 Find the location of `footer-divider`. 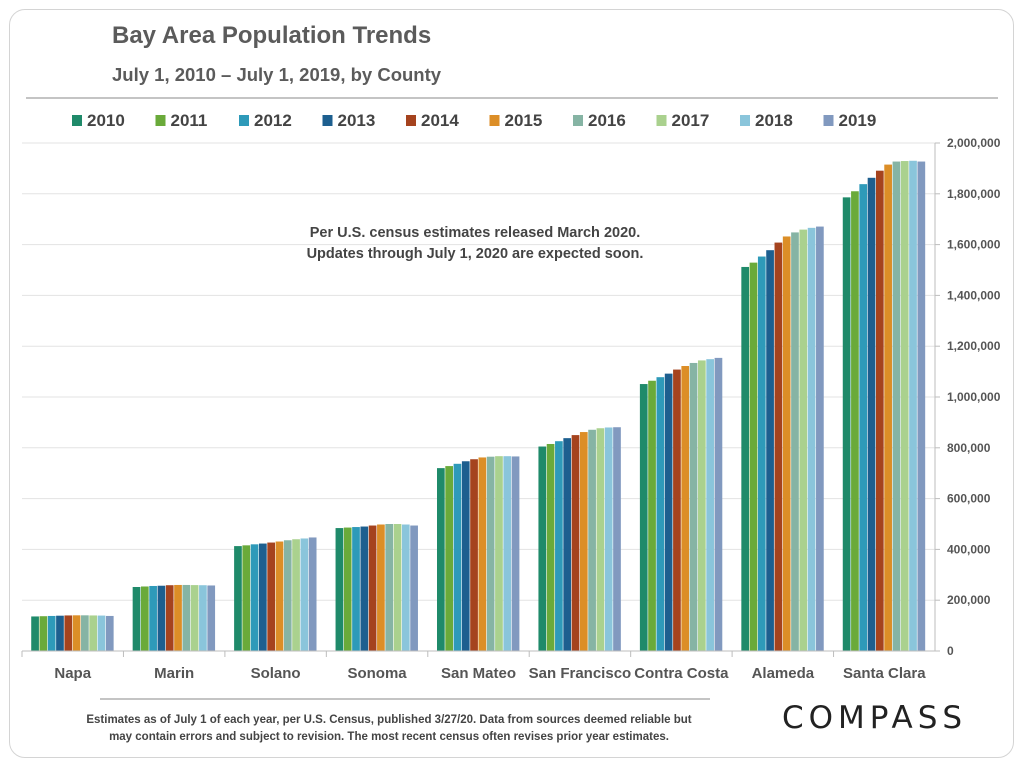

footer-divider is located at coordinates (405, 699).